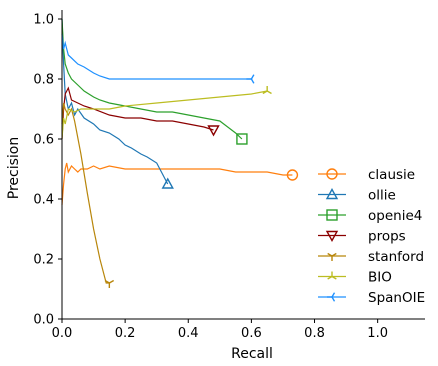  Describe the element at coordinates (213, 131) in the screenshot. I see `series-end-marker-props` at that location.